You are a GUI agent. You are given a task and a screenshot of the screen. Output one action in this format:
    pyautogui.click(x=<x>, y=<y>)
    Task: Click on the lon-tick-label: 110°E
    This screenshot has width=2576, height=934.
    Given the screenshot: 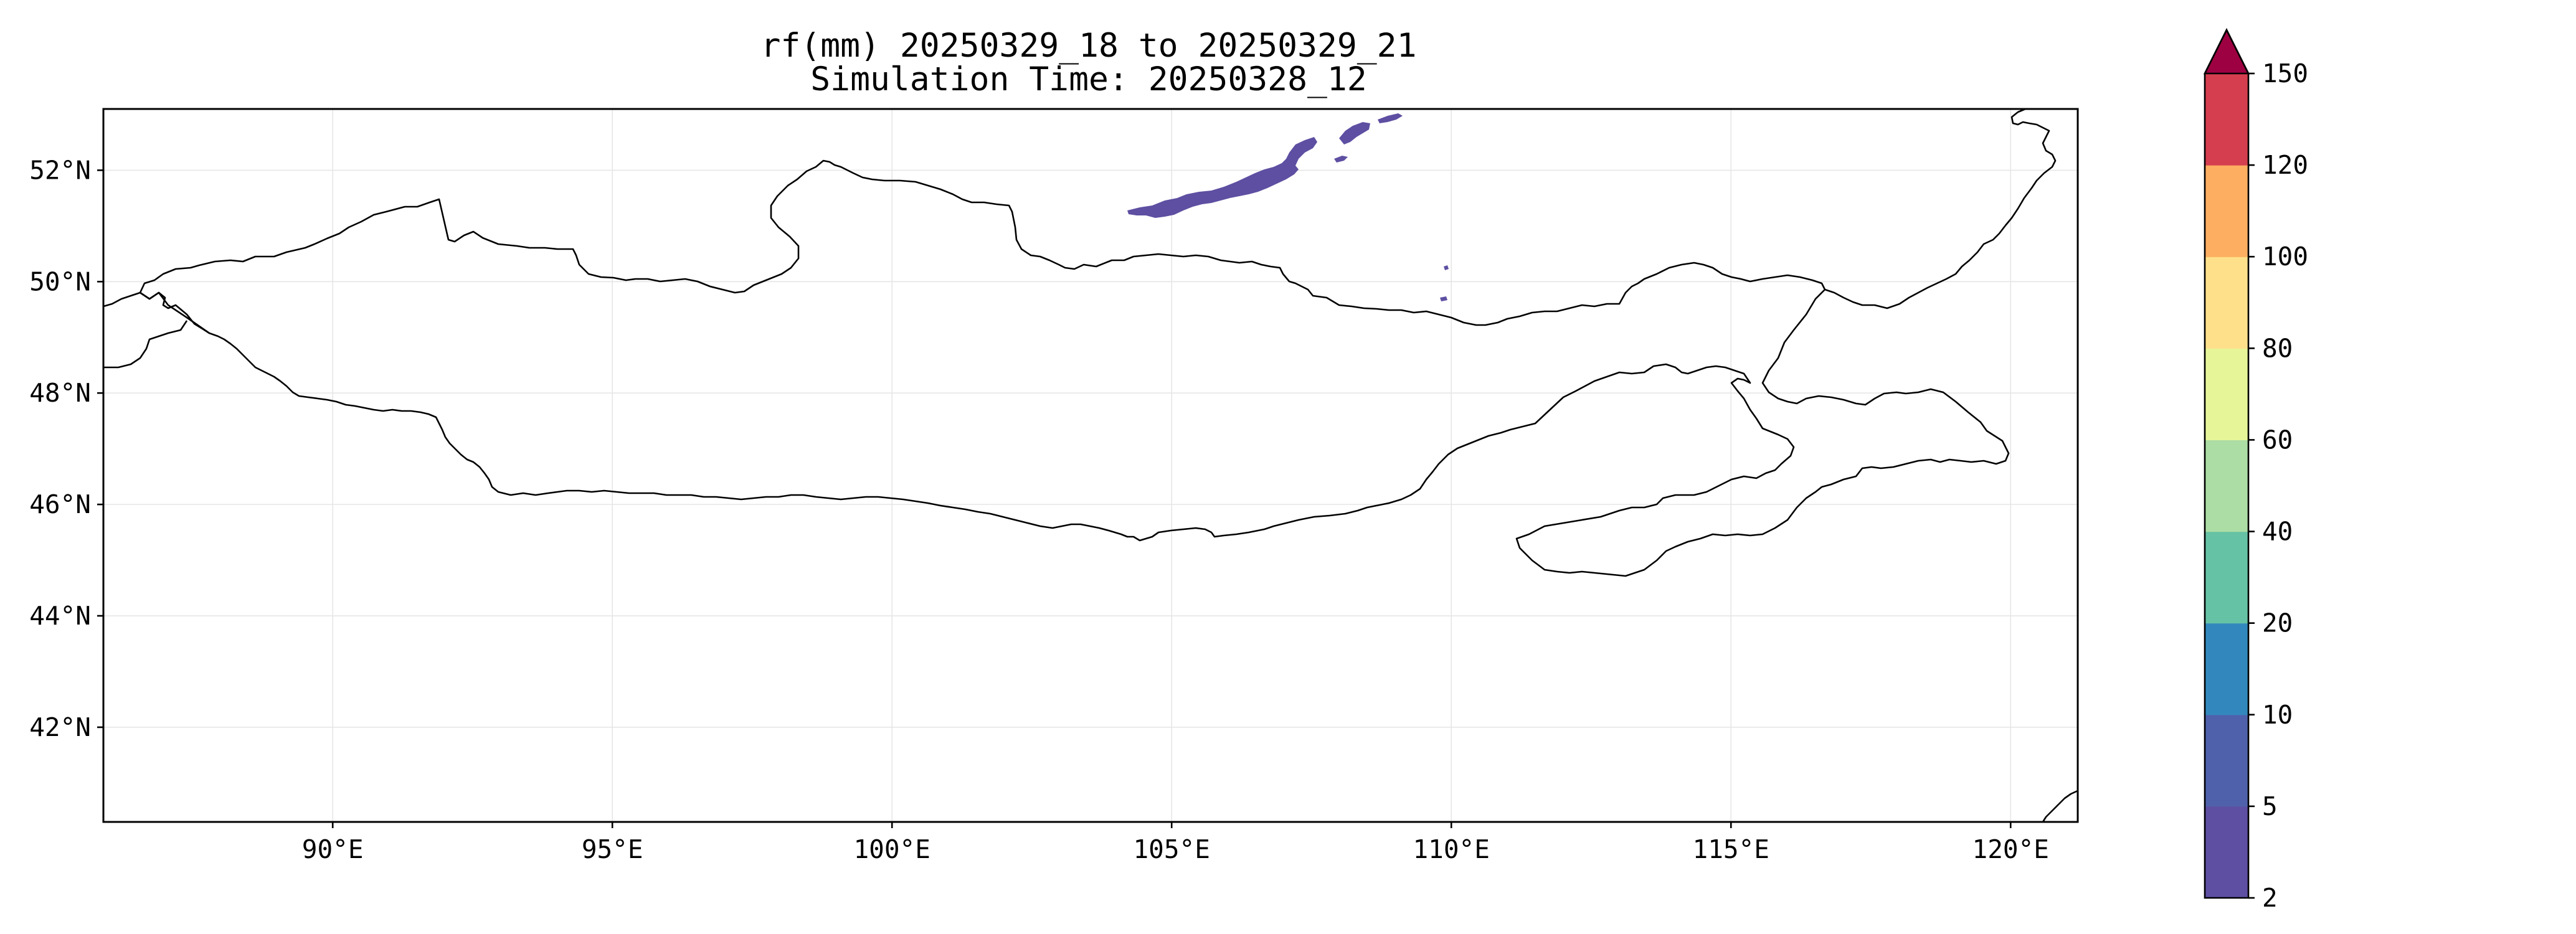 What is the action you would take?
    pyautogui.click(x=1452, y=849)
    